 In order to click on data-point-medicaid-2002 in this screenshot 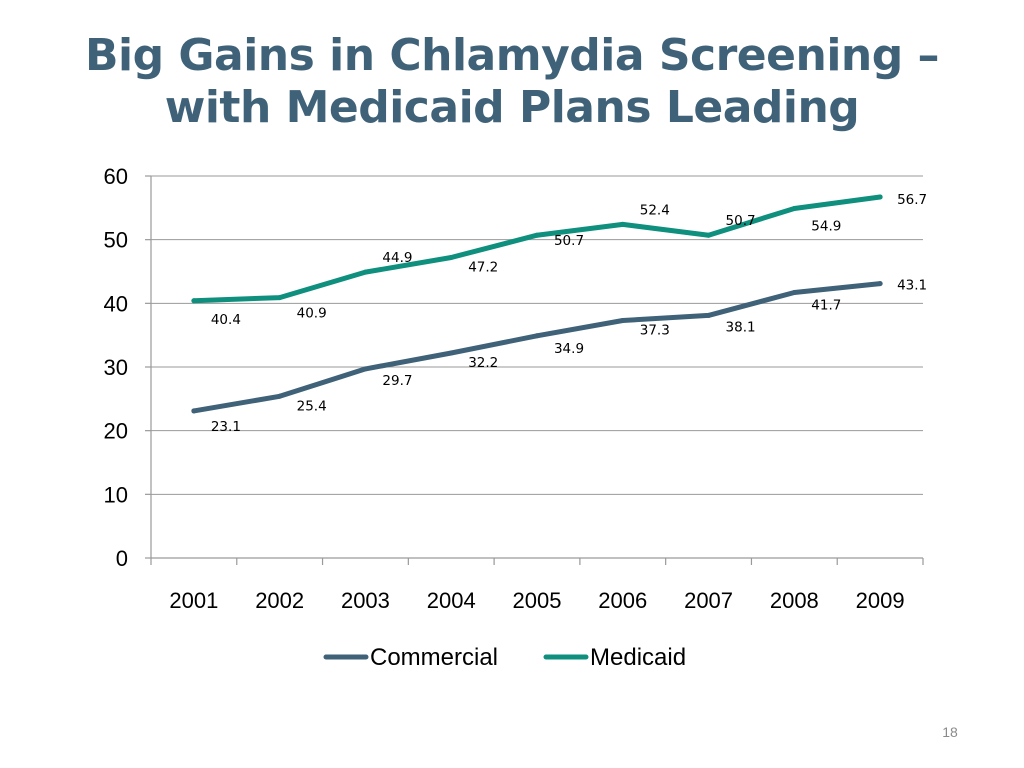, I will do `click(280, 298)`.